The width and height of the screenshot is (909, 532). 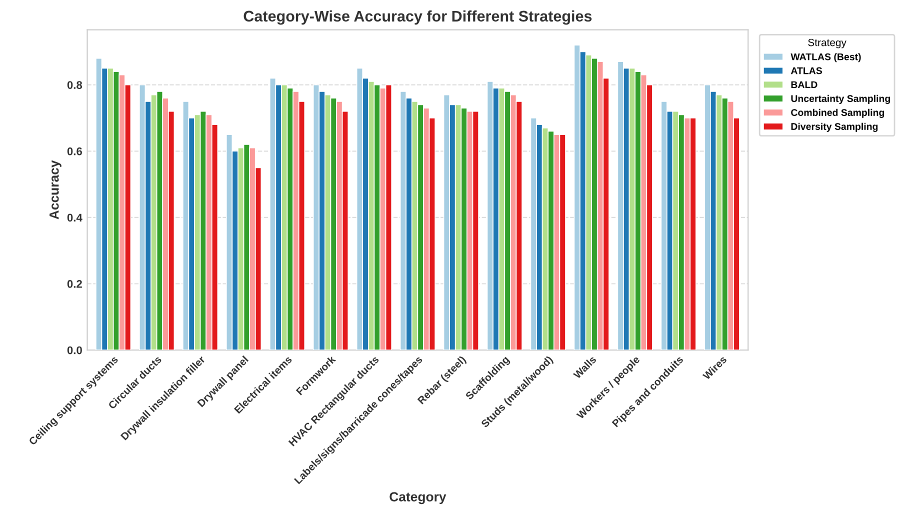 I want to click on x-axis-title: Category, so click(x=418, y=498).